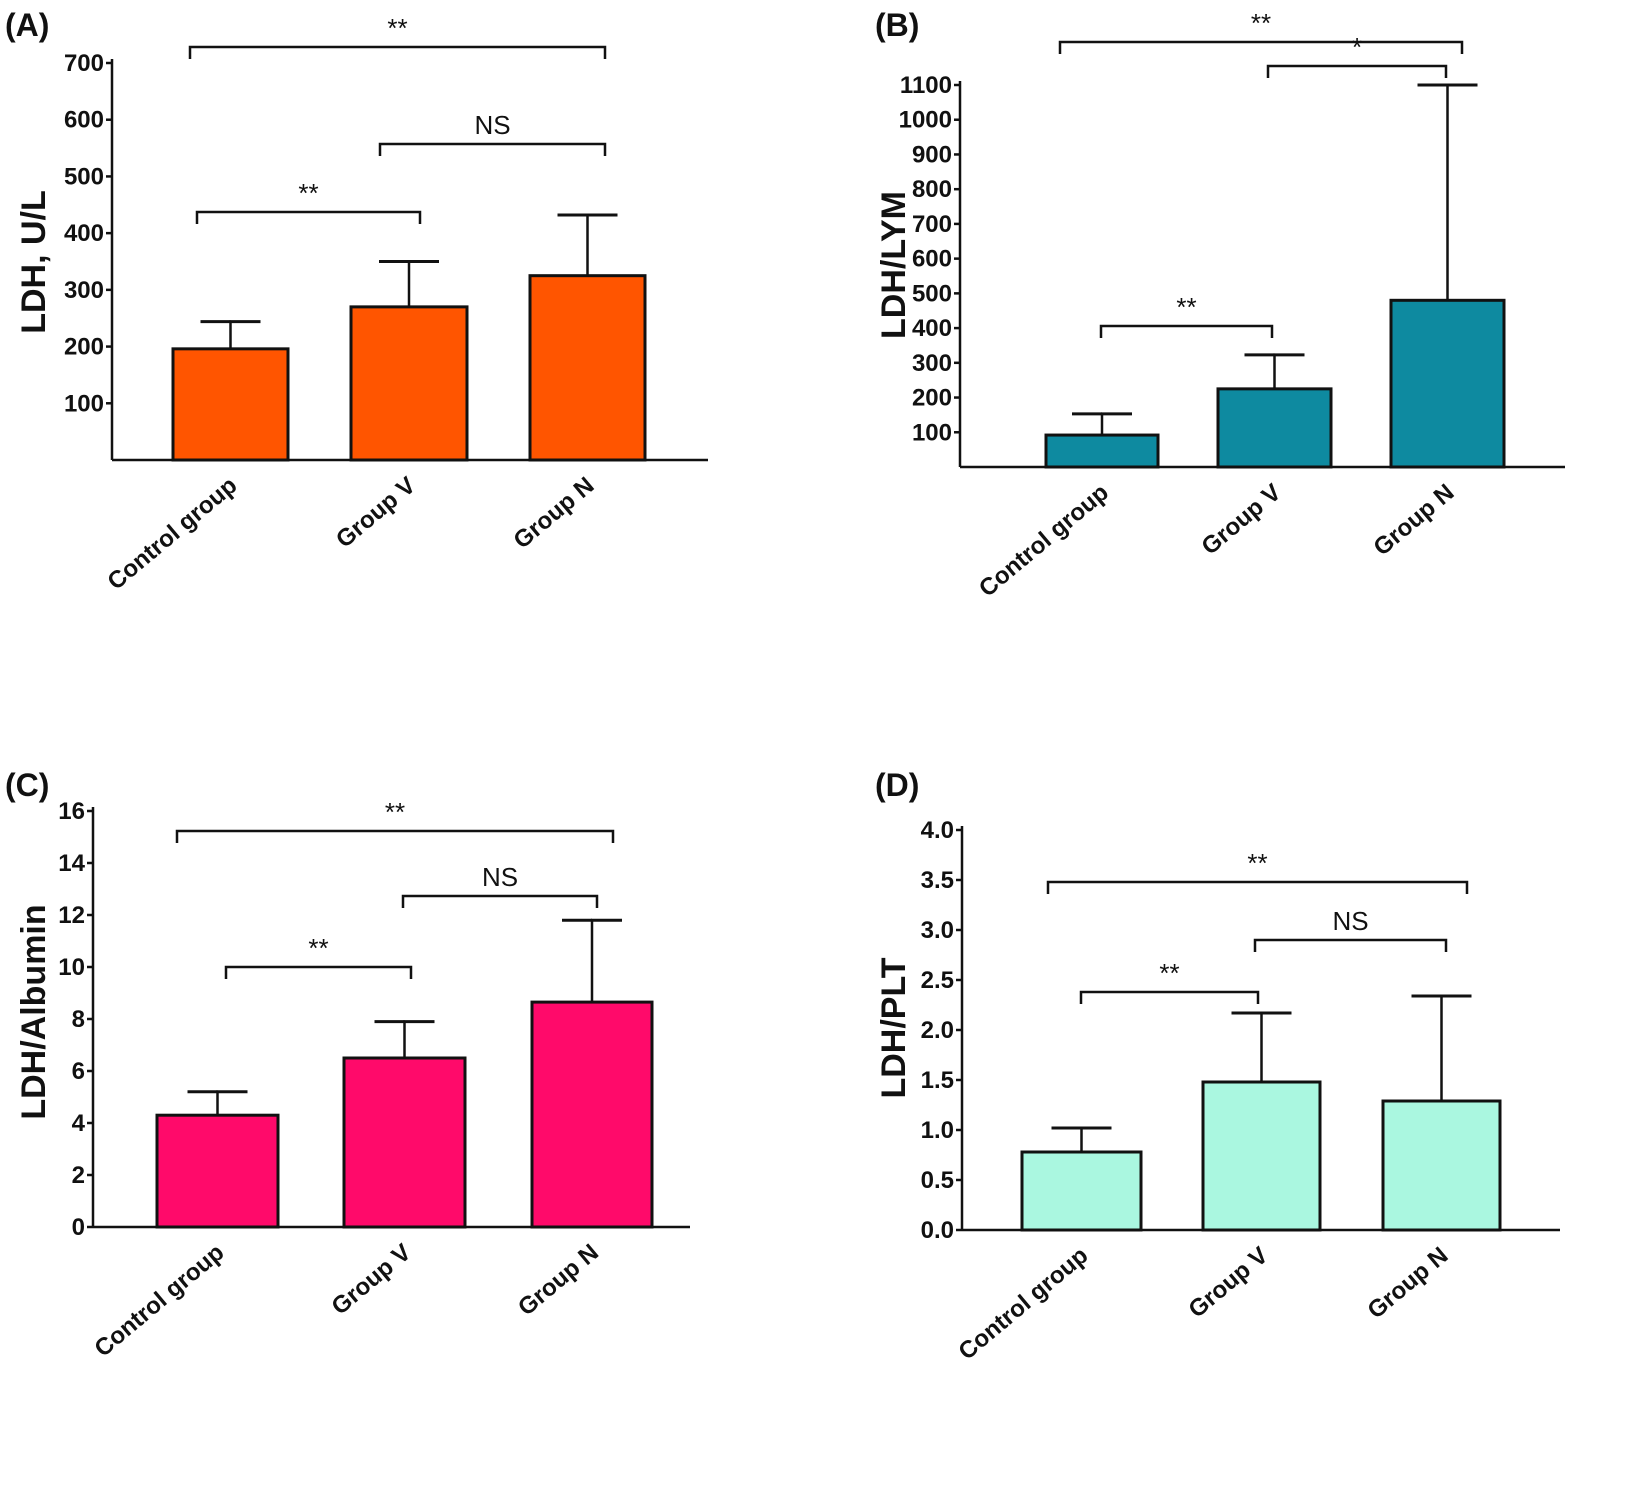 Image resolution: width=1649 pixels, height=1494 pixels. What do you see at coordinates (937, 1030) in the screenshot?
I see `y-tick-label: 2.0` at bounding box center [937, 1030].